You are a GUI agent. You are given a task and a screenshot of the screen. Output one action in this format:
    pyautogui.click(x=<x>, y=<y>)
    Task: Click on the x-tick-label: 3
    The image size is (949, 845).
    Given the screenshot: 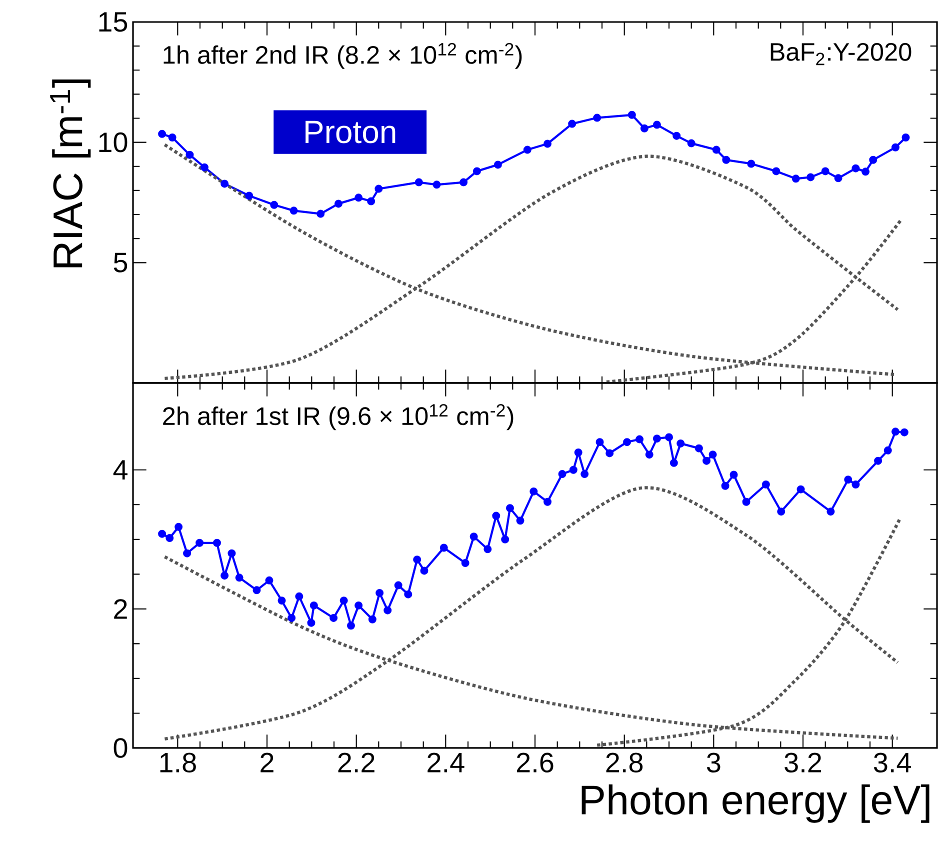 What is the action you would take?
    pyautogui.click(x=713, y=762)
    